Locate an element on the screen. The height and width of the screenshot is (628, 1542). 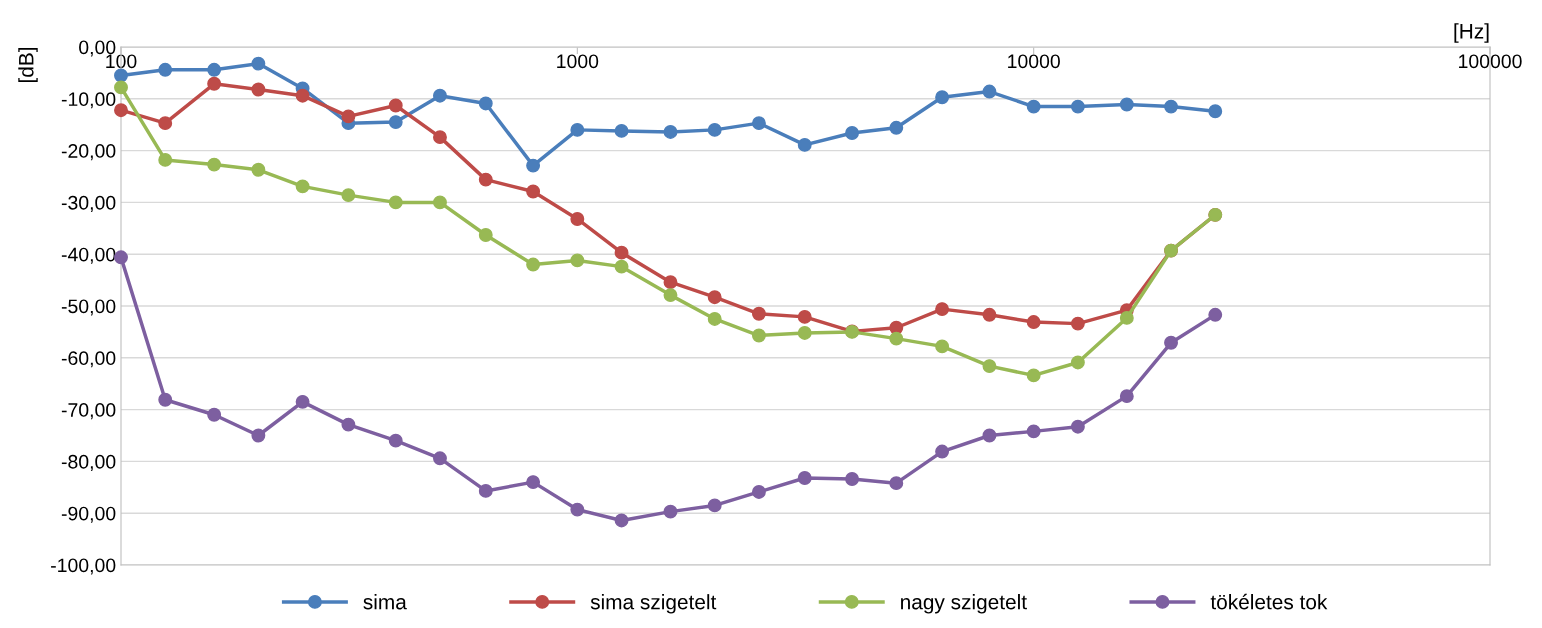
legend-label: sima is located at coordinates (385, 602).